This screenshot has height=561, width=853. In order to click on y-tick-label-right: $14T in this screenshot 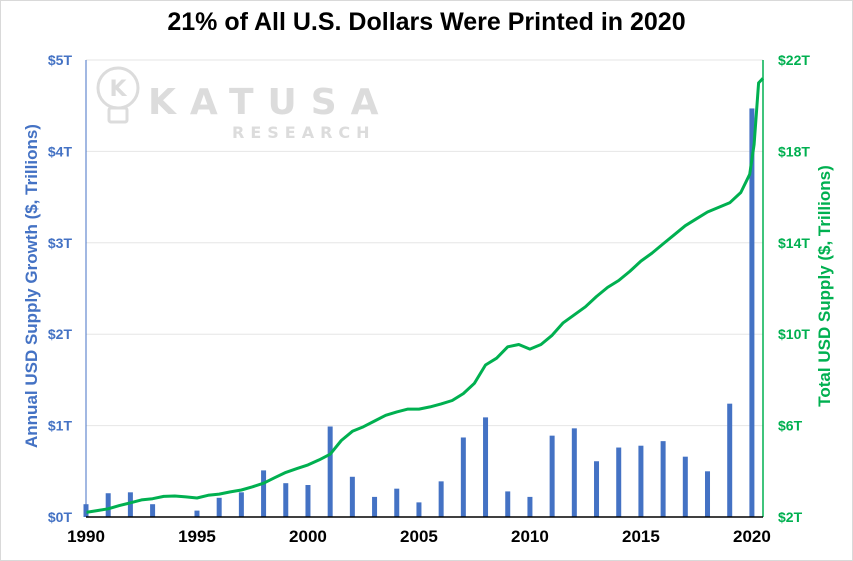, I will do `click(794, 243)`.